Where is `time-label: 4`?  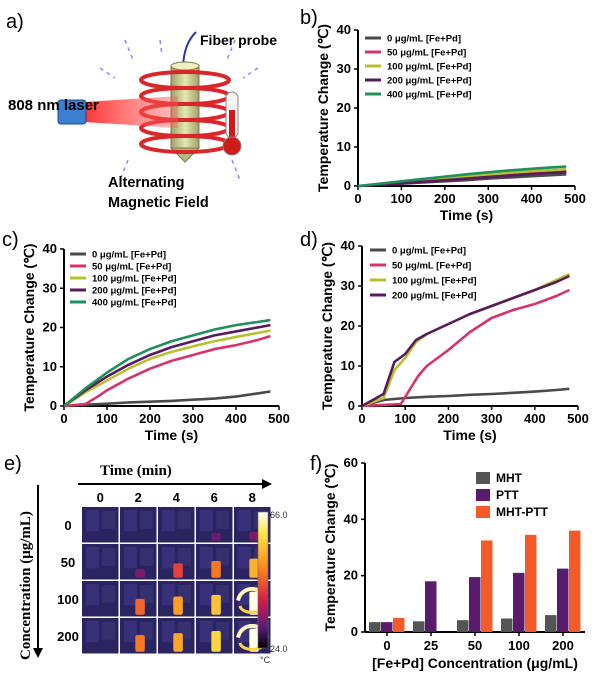 time-label: 4 is located at coordinates (177, 497).